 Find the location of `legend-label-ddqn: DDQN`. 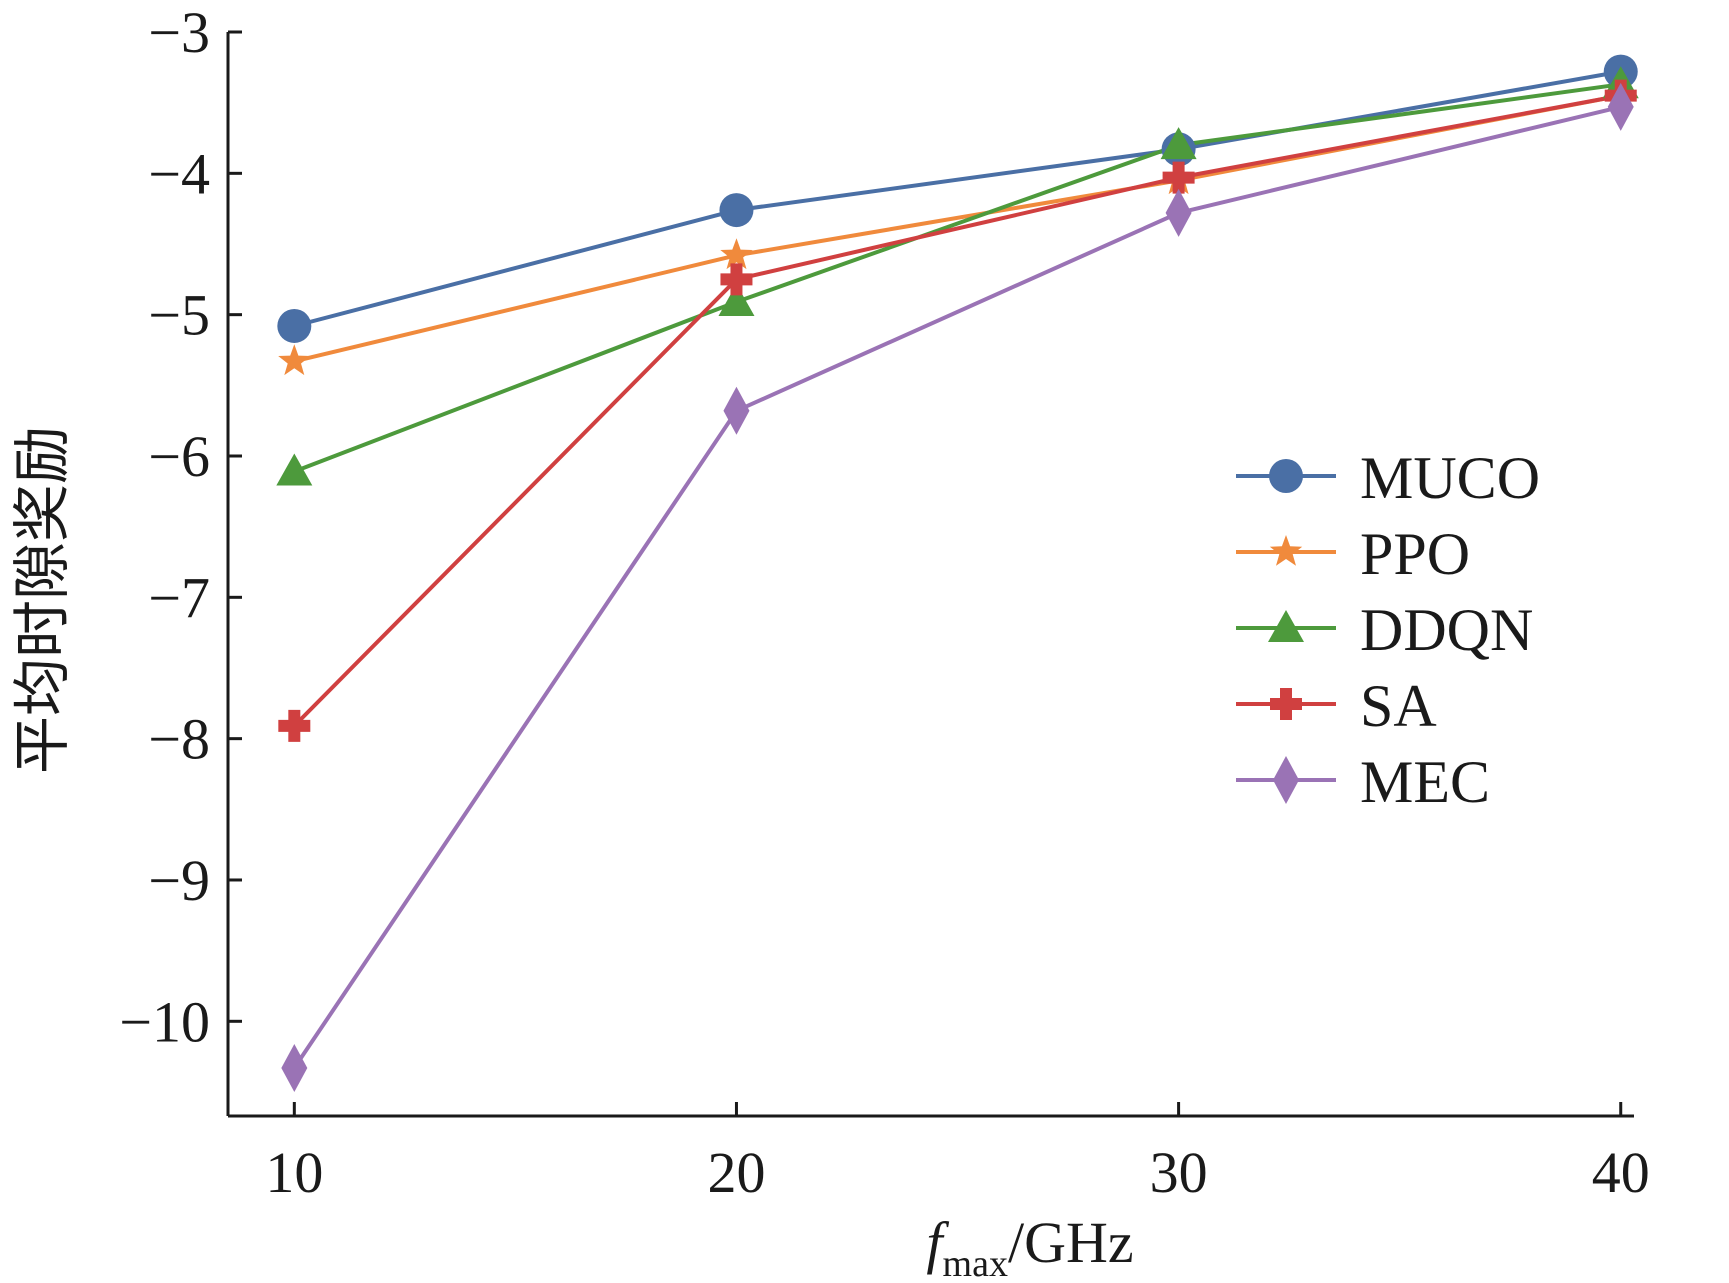

legend-label-ddqn: DDQN is located at coordinates (1446, 630).